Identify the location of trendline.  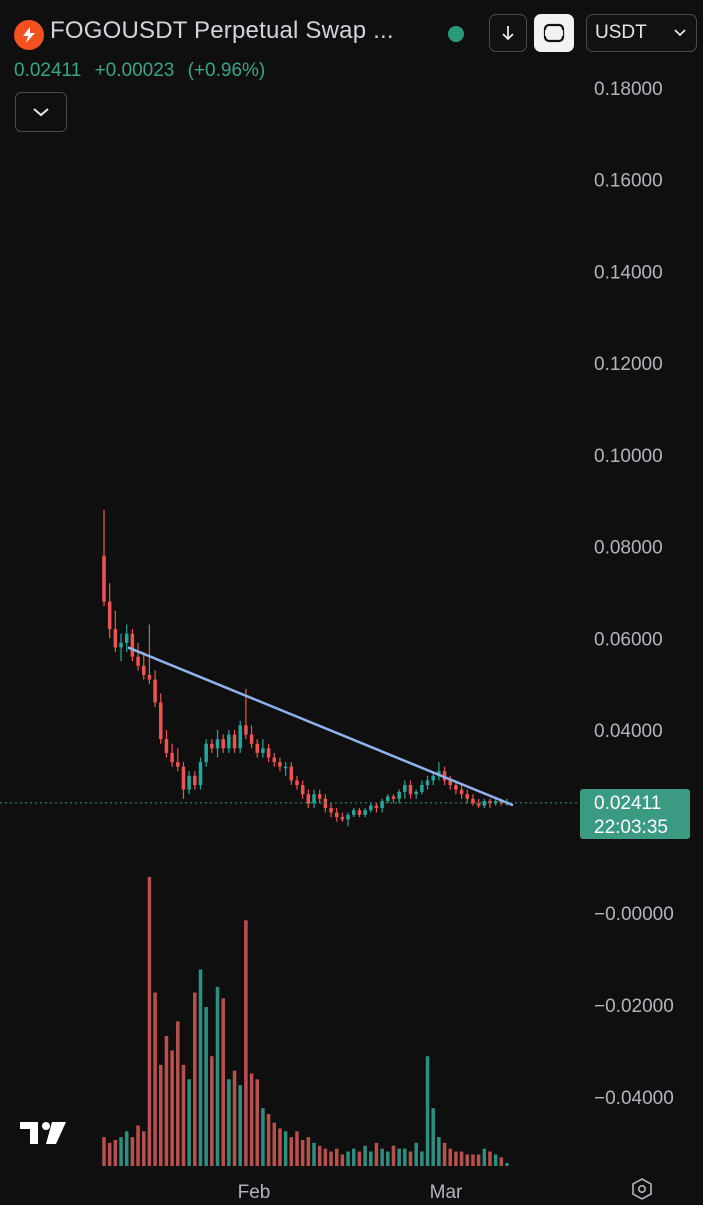
(320, 726).